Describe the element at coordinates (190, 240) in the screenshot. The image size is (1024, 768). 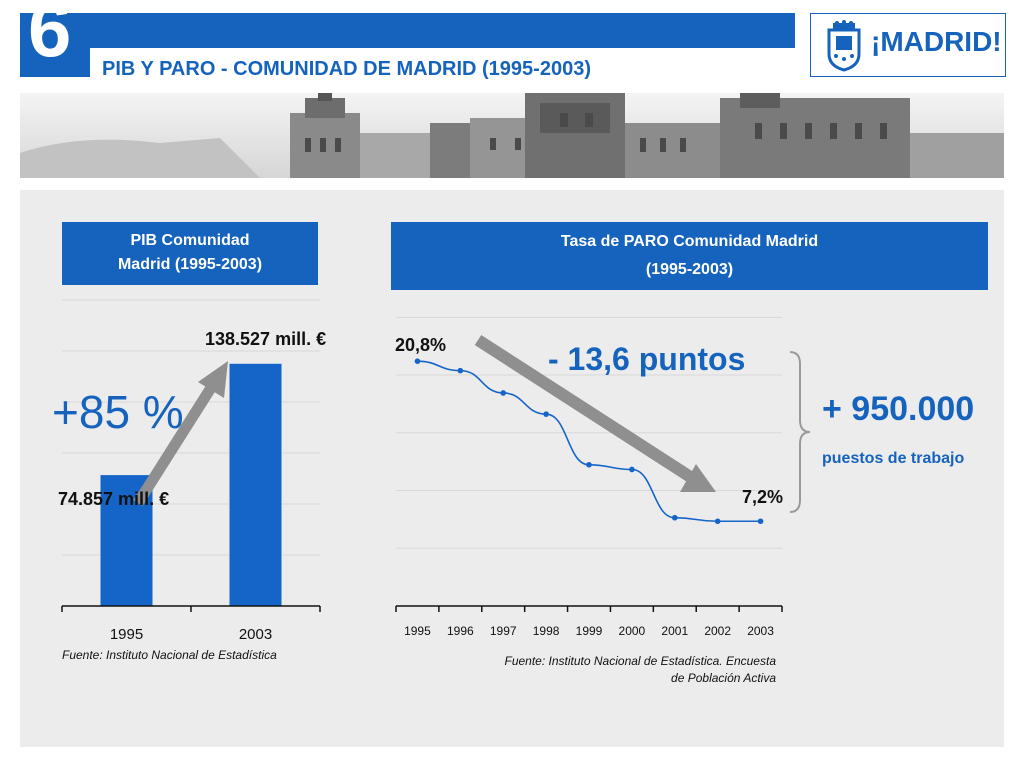
I see `pib-header-line1: PIB Comunidad` at that location.